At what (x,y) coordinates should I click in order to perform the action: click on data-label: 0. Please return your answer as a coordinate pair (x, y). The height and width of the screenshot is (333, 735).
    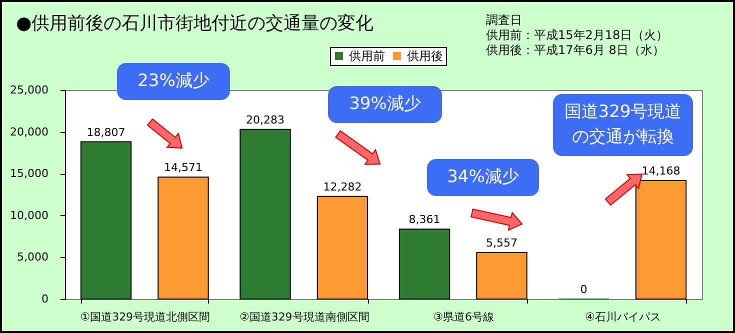
    Looking at the image, I should click on (584, 289).